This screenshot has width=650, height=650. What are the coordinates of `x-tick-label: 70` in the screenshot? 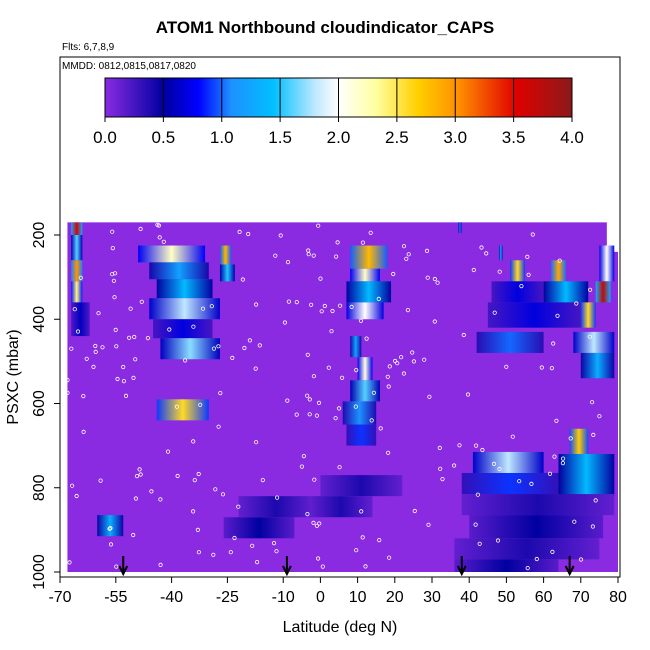 It's located at (581, 597).